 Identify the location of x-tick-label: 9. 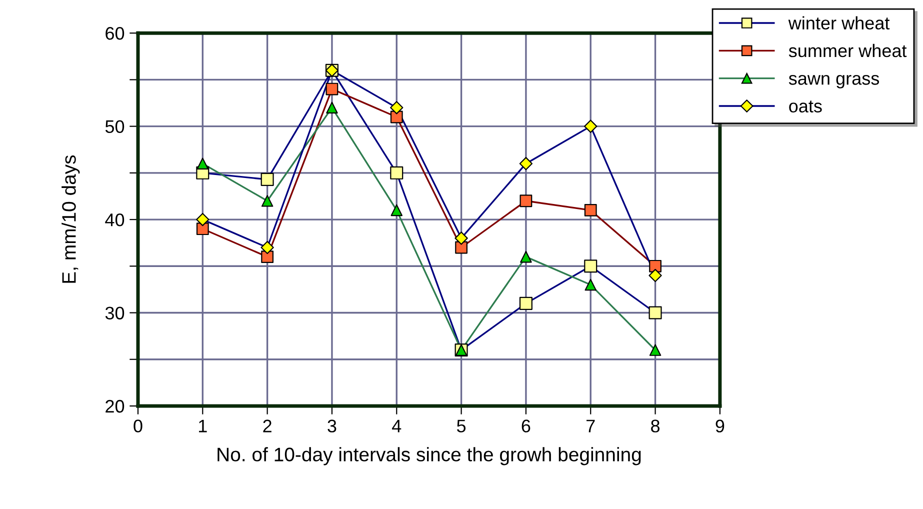
(720, 426).